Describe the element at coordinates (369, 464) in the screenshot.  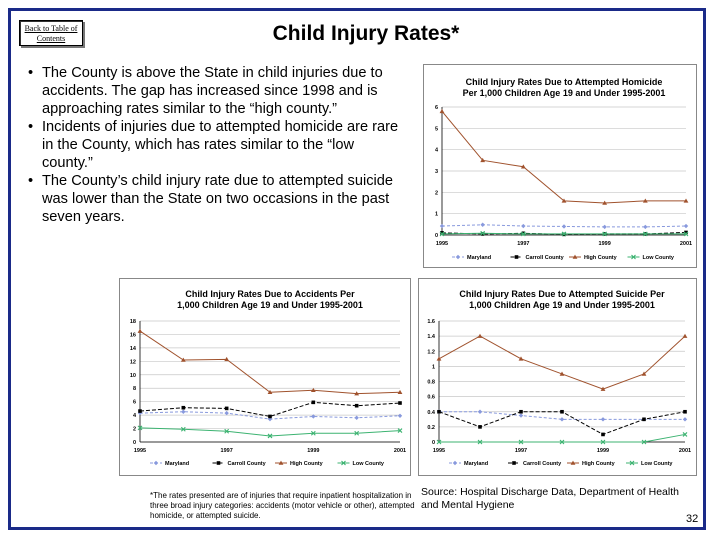
I see `legend-label: Low County` at that location.